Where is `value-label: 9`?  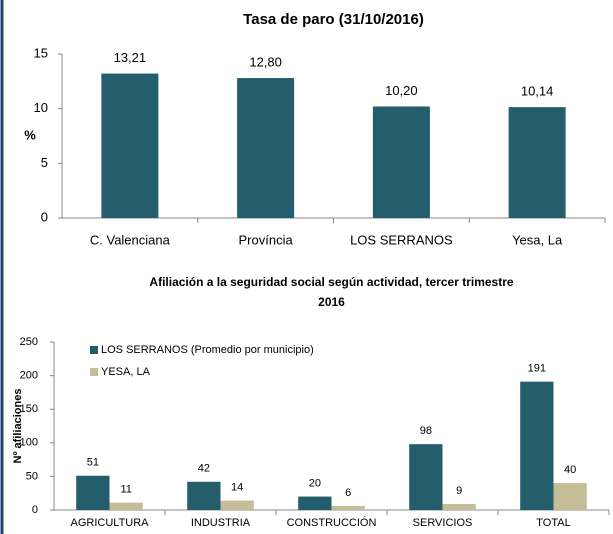
value-label: 9 is located at coordinates (459, 491).